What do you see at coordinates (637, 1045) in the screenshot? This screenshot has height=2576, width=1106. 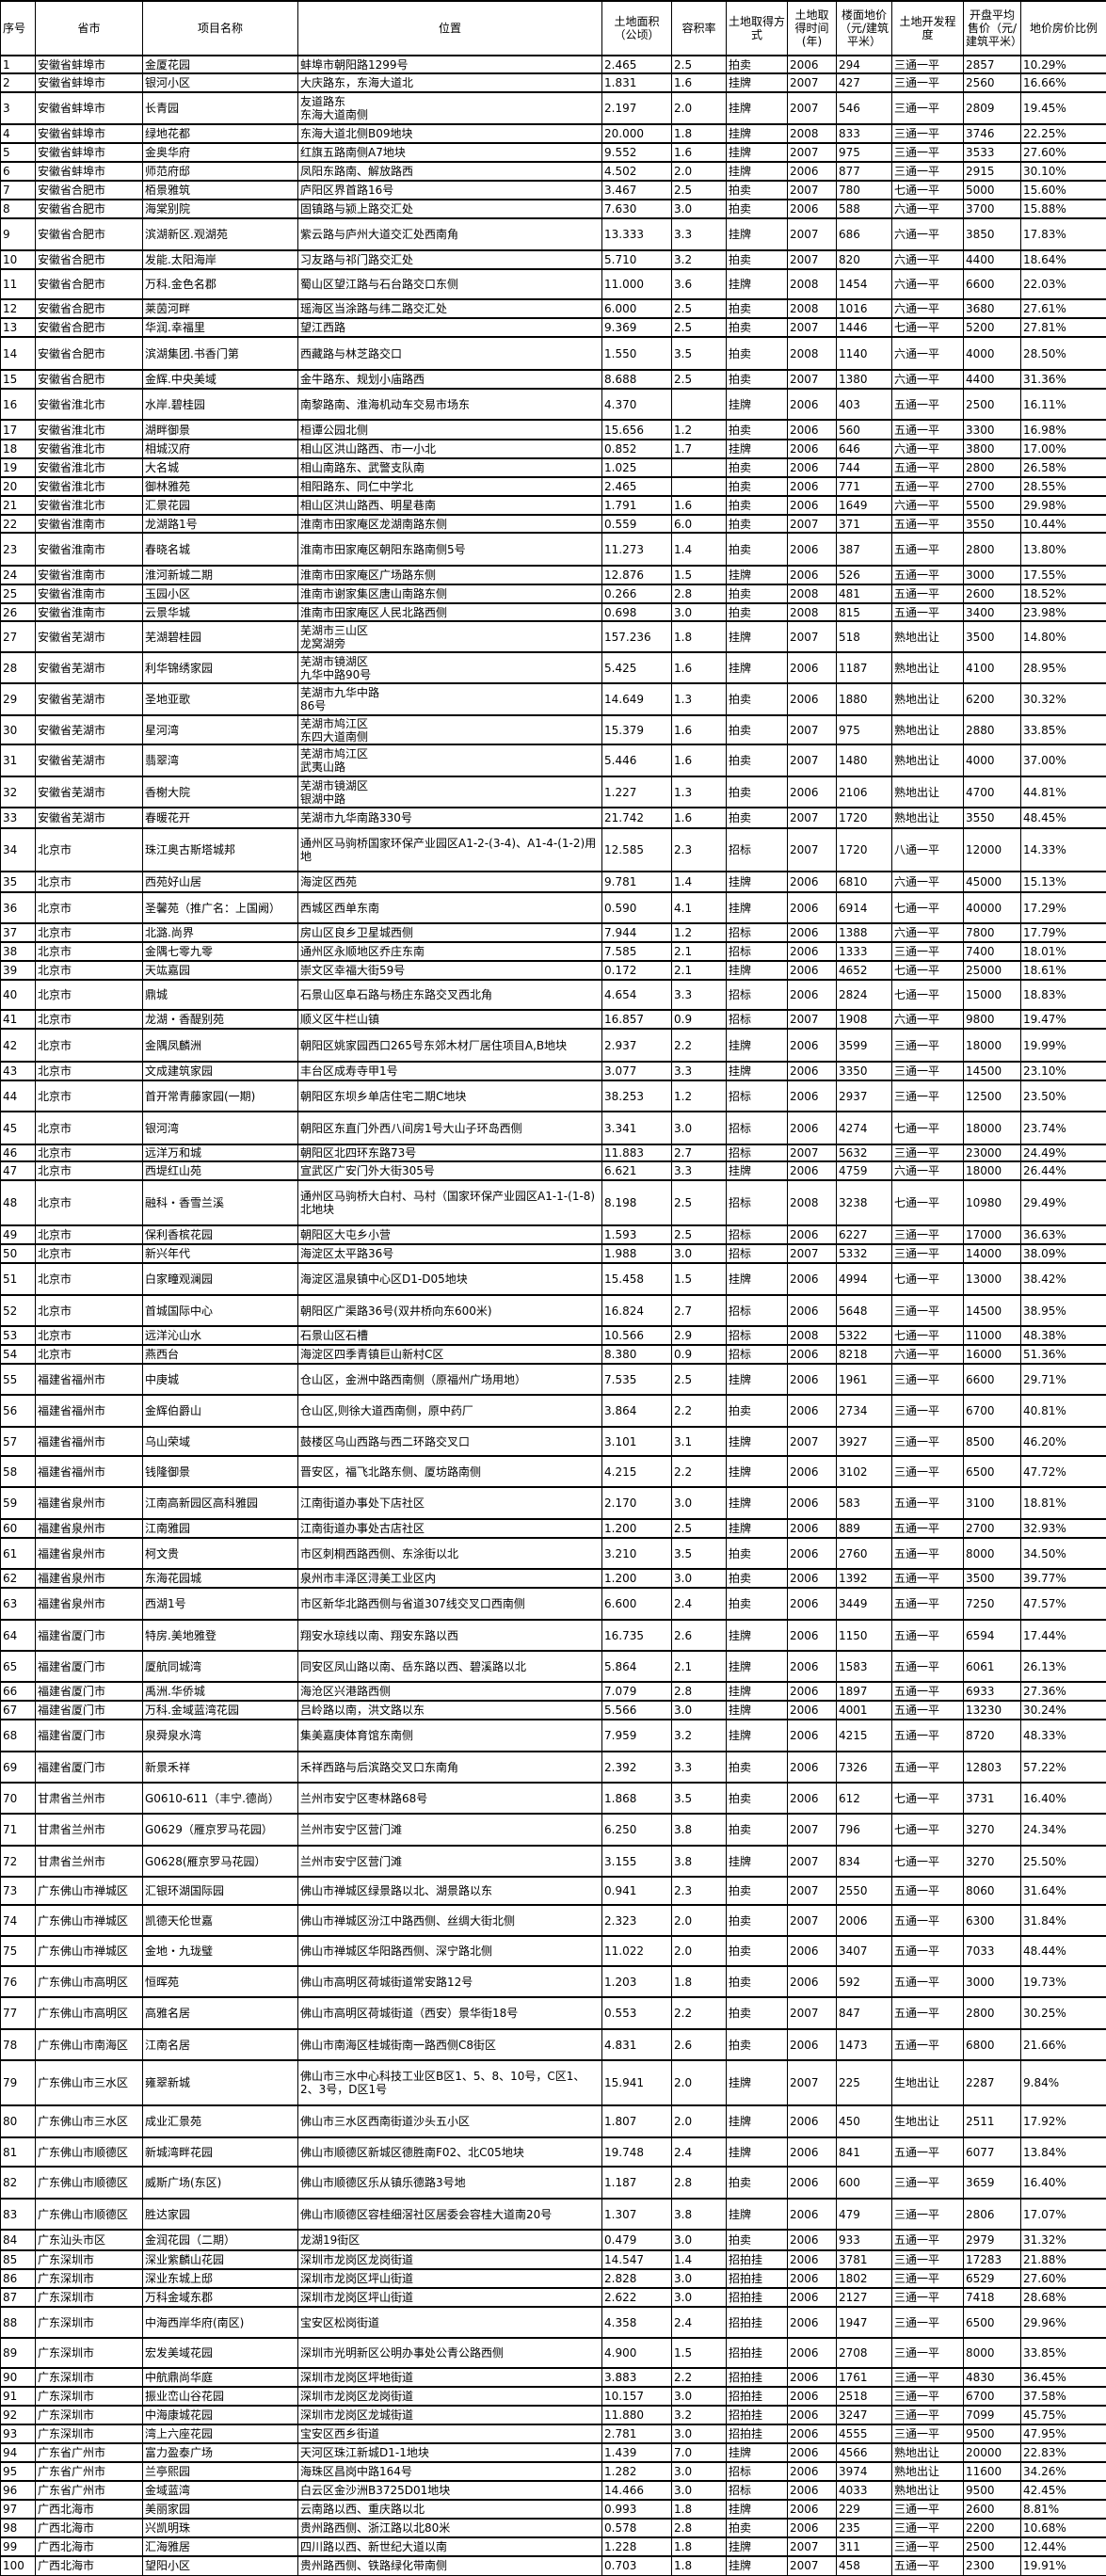 I see `cell-land-area: 2.937` at bounding box center [637, 1045].